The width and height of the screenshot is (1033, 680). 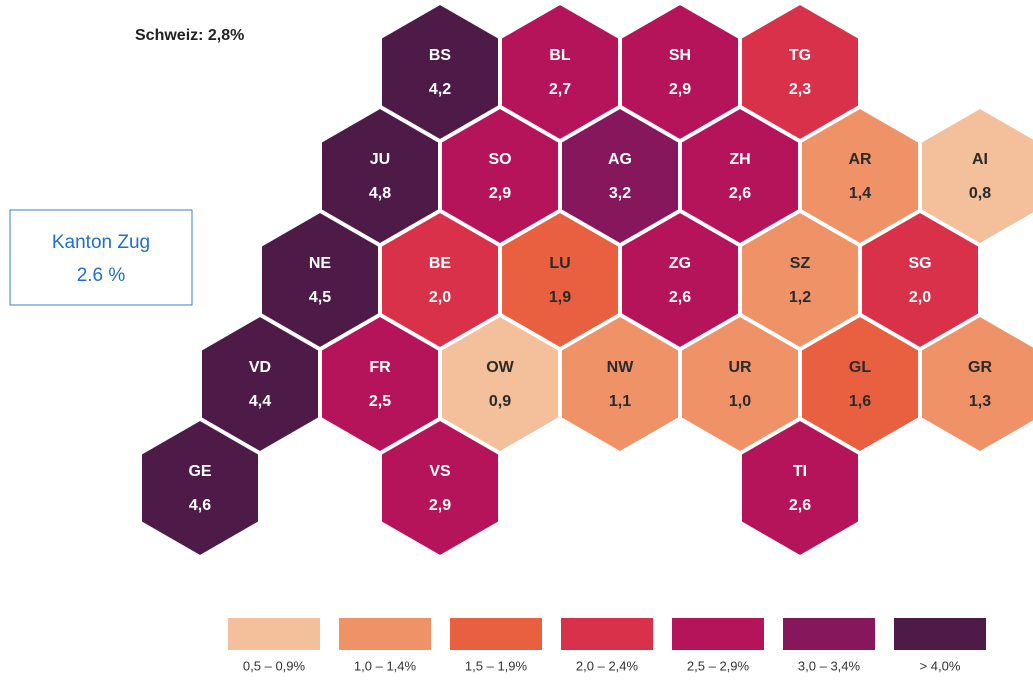 What do you see at coordinates (800, 89) in the screenshot?
I see `canton-value: 2,3` at bounding box center [800, 89].